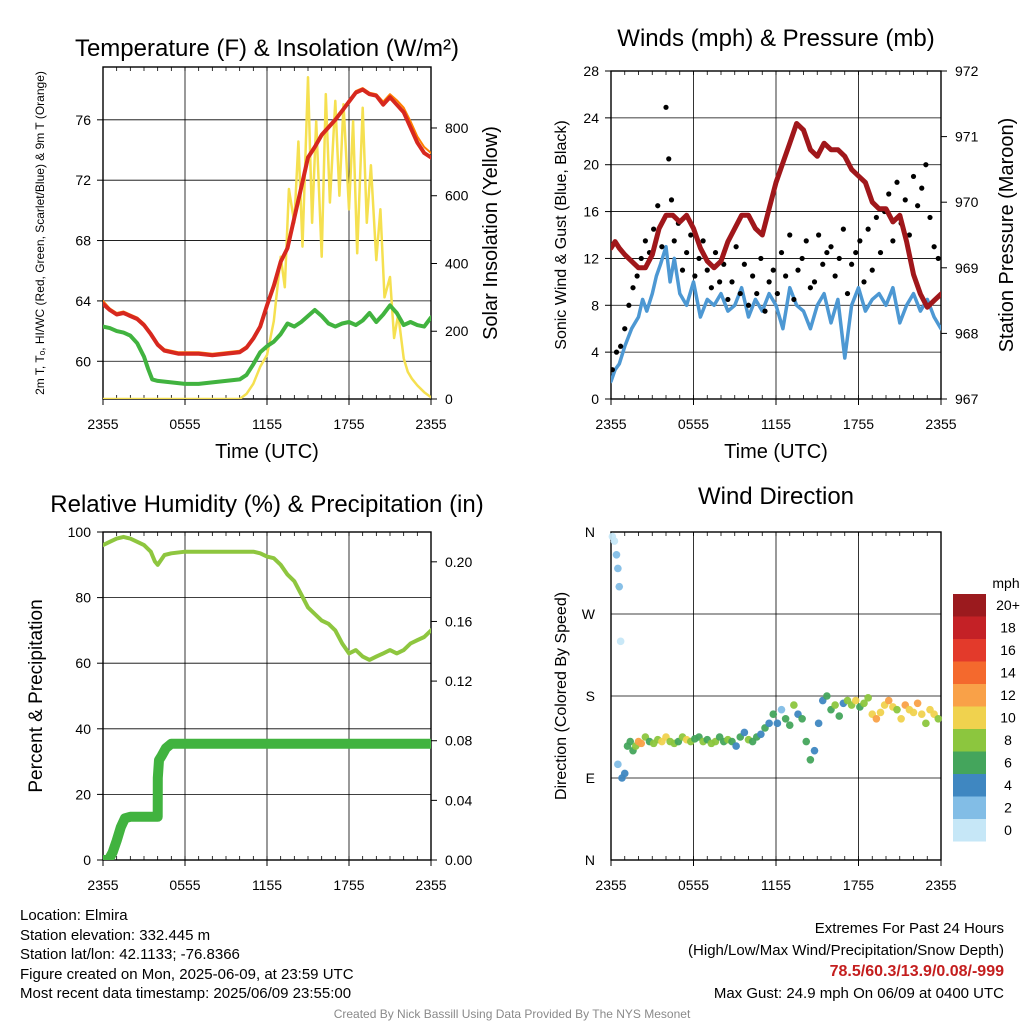 The image size is (1024, 1024). What do you see at coordinates (776, 452) in the screenshot?
I see `x-axis-label: Time (UTC)` at bounding box center [776, 452].